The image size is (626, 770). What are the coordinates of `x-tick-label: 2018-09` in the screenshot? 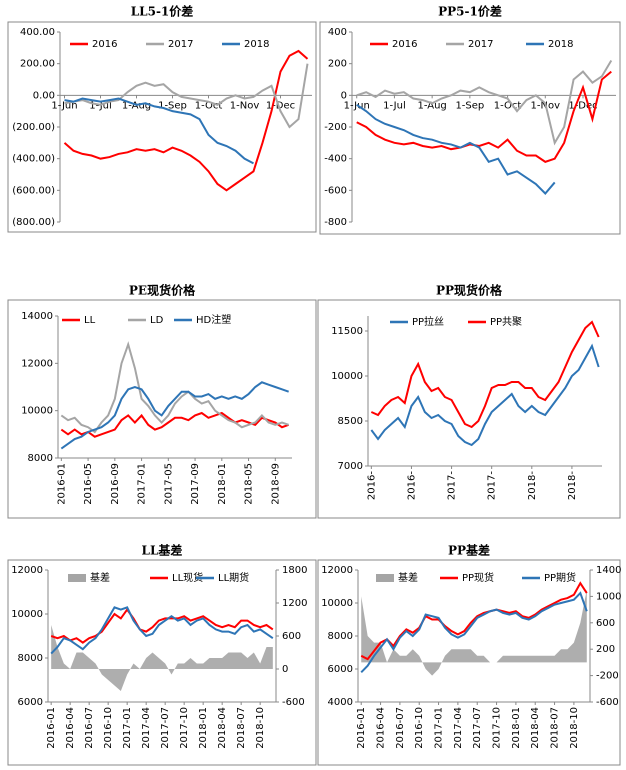 It's located at (275, 484).